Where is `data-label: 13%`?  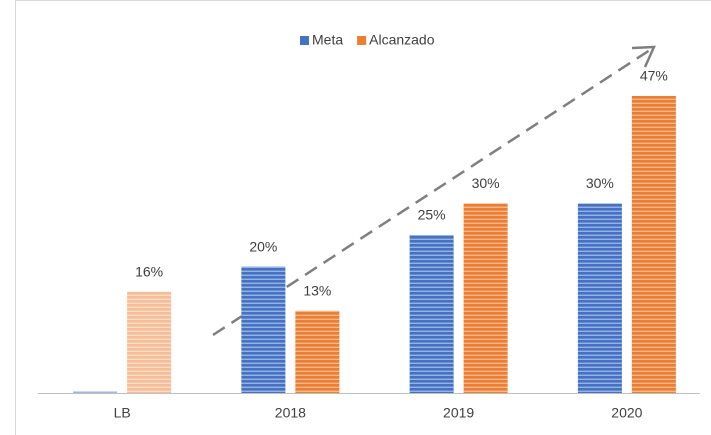 data-label: 13% is located at coordinates (317, 291).